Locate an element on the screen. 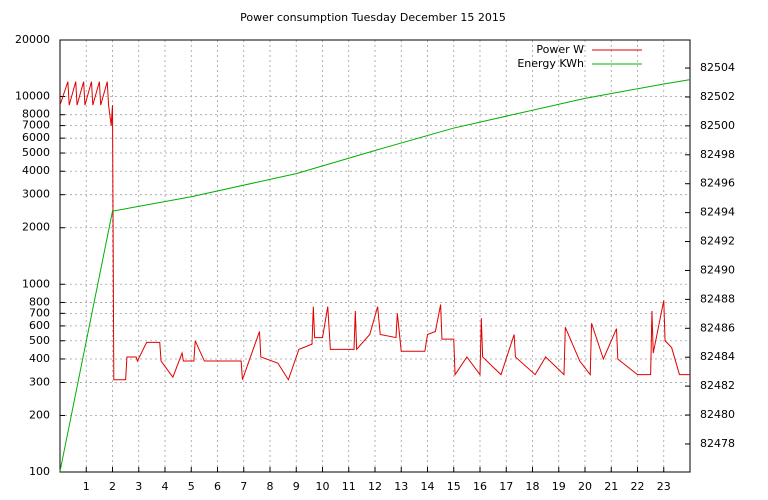 The image size is (768, 500). y-tick-label: 500 is located at coordinates (39, 340).